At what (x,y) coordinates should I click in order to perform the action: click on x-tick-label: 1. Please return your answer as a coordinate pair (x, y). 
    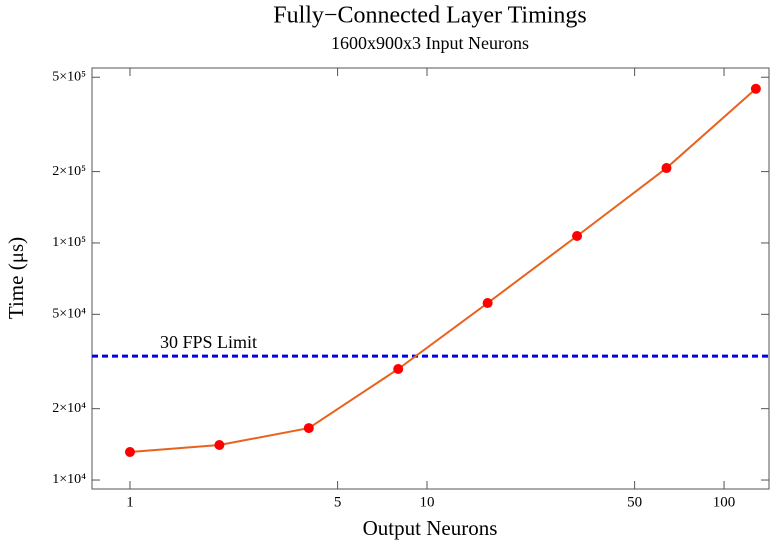
    Looking at the image, I should click on (130, 502).